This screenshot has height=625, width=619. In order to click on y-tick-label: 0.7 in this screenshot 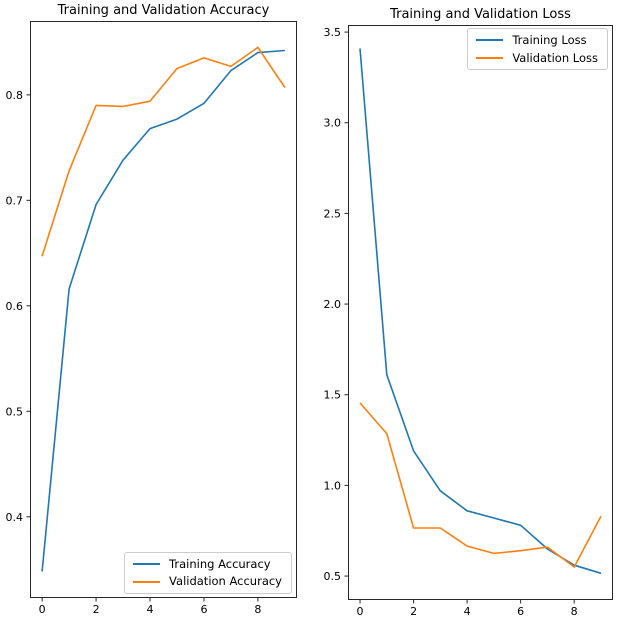, I will do `click(15, 200)`.